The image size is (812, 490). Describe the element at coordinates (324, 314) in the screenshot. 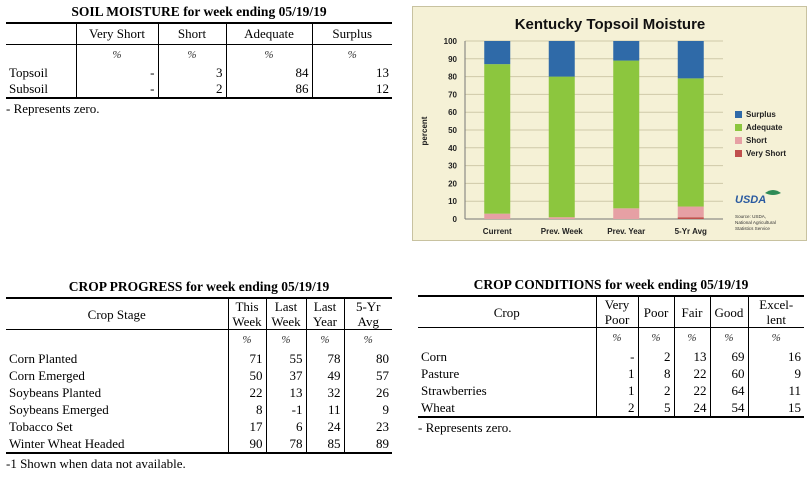

I see `col-header: Last Year` at that location.